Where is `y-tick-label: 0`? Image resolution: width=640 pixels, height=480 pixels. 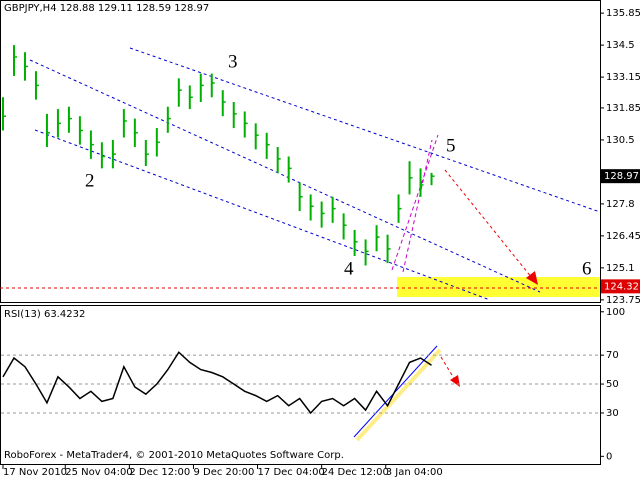 y-tick-label: 0 is located at coordinates (609, 456).